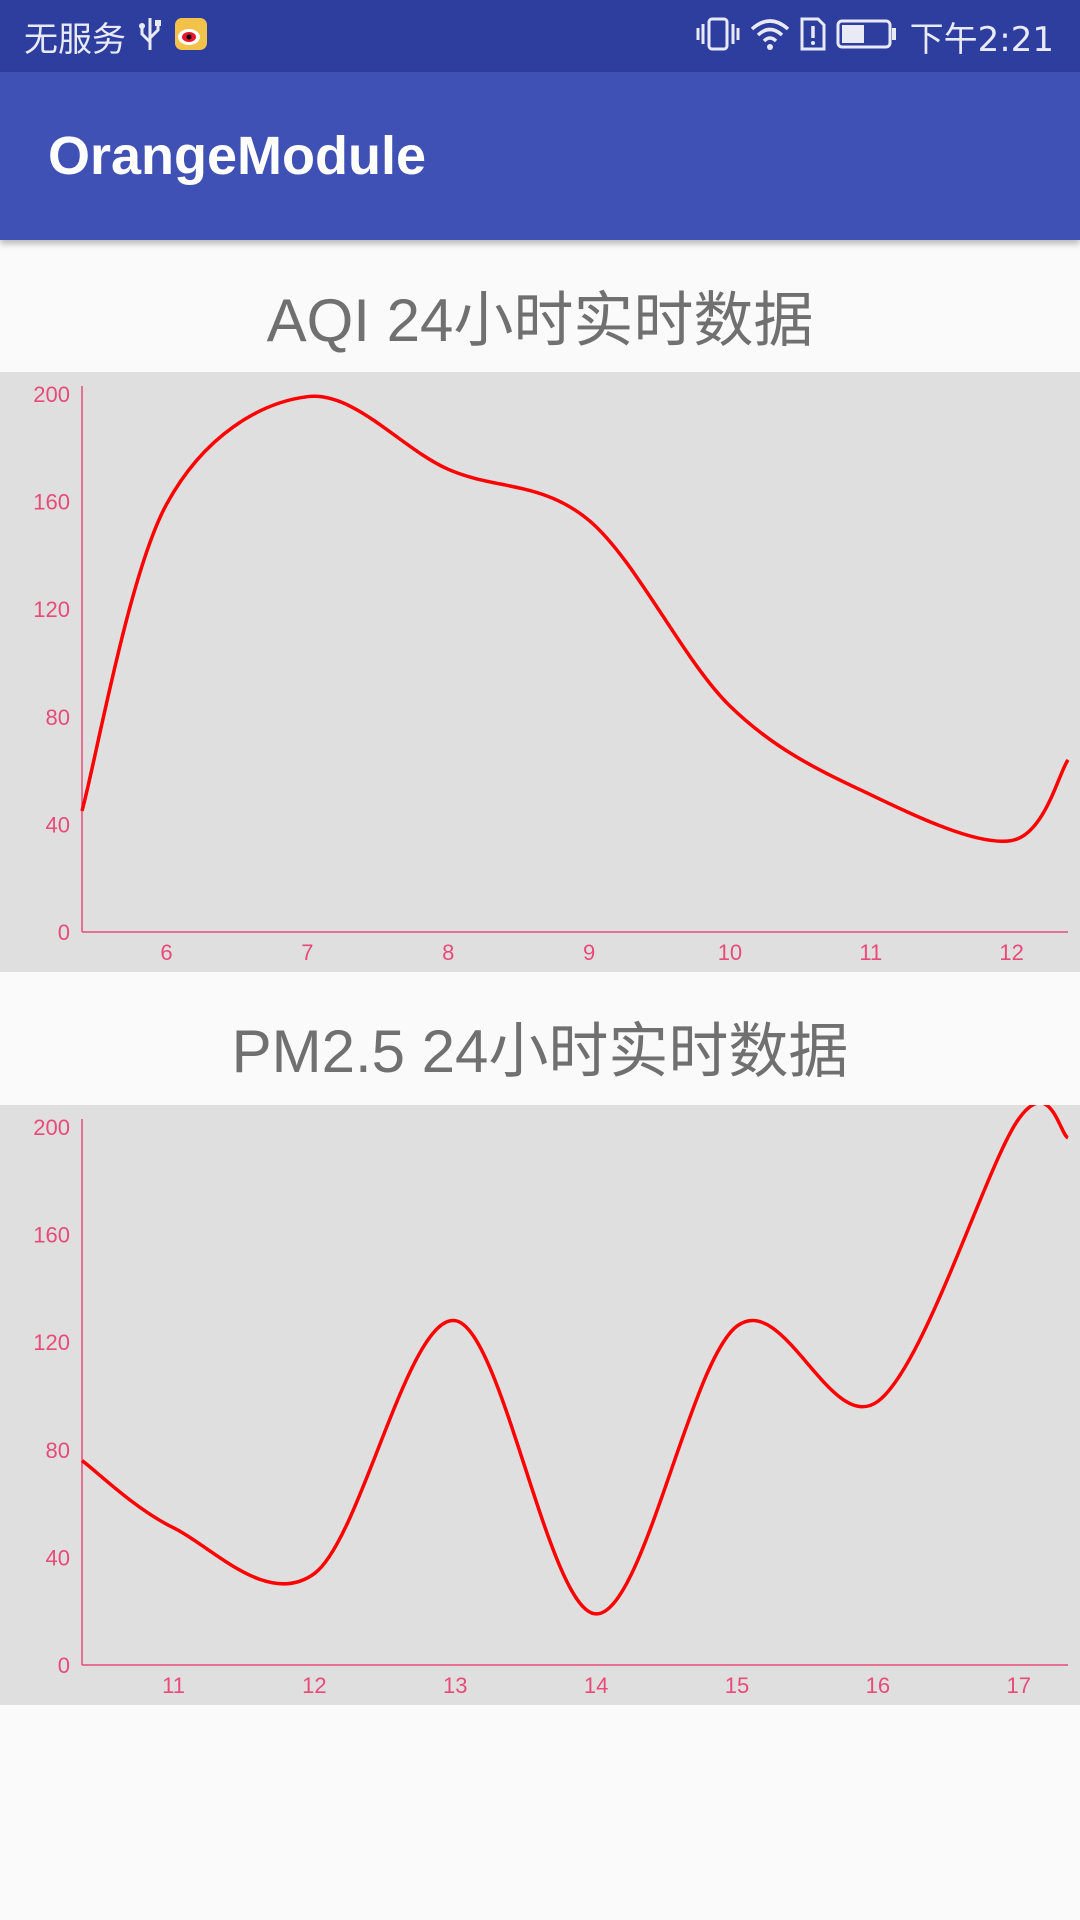 Image resolution: width=1080 pixels, height=1920 pixels. Describe the element at coordinates (596, 1685) in the screenshot. I see `pm25-x-tick-label: 14` at that location.